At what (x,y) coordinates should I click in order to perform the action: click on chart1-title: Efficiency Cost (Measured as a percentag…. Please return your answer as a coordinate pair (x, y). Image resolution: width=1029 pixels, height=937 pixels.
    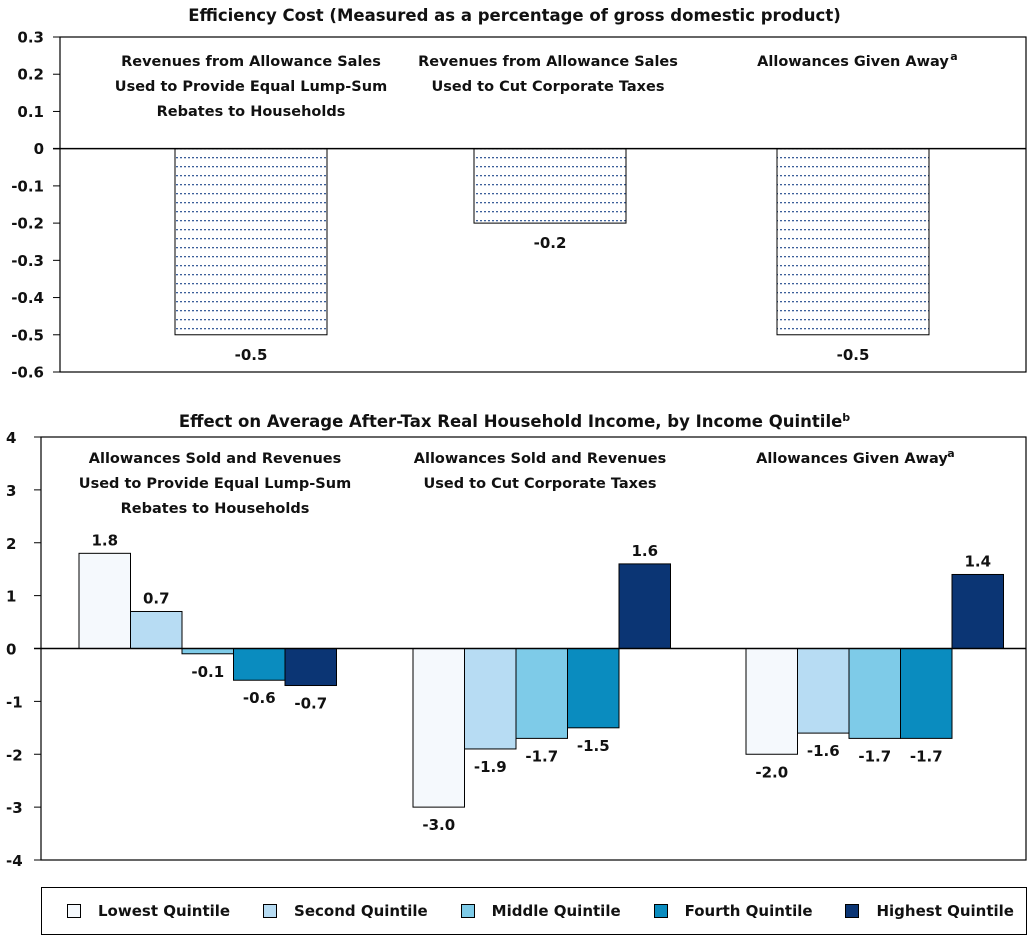
    Looking at the image, I should click on (514, 15).